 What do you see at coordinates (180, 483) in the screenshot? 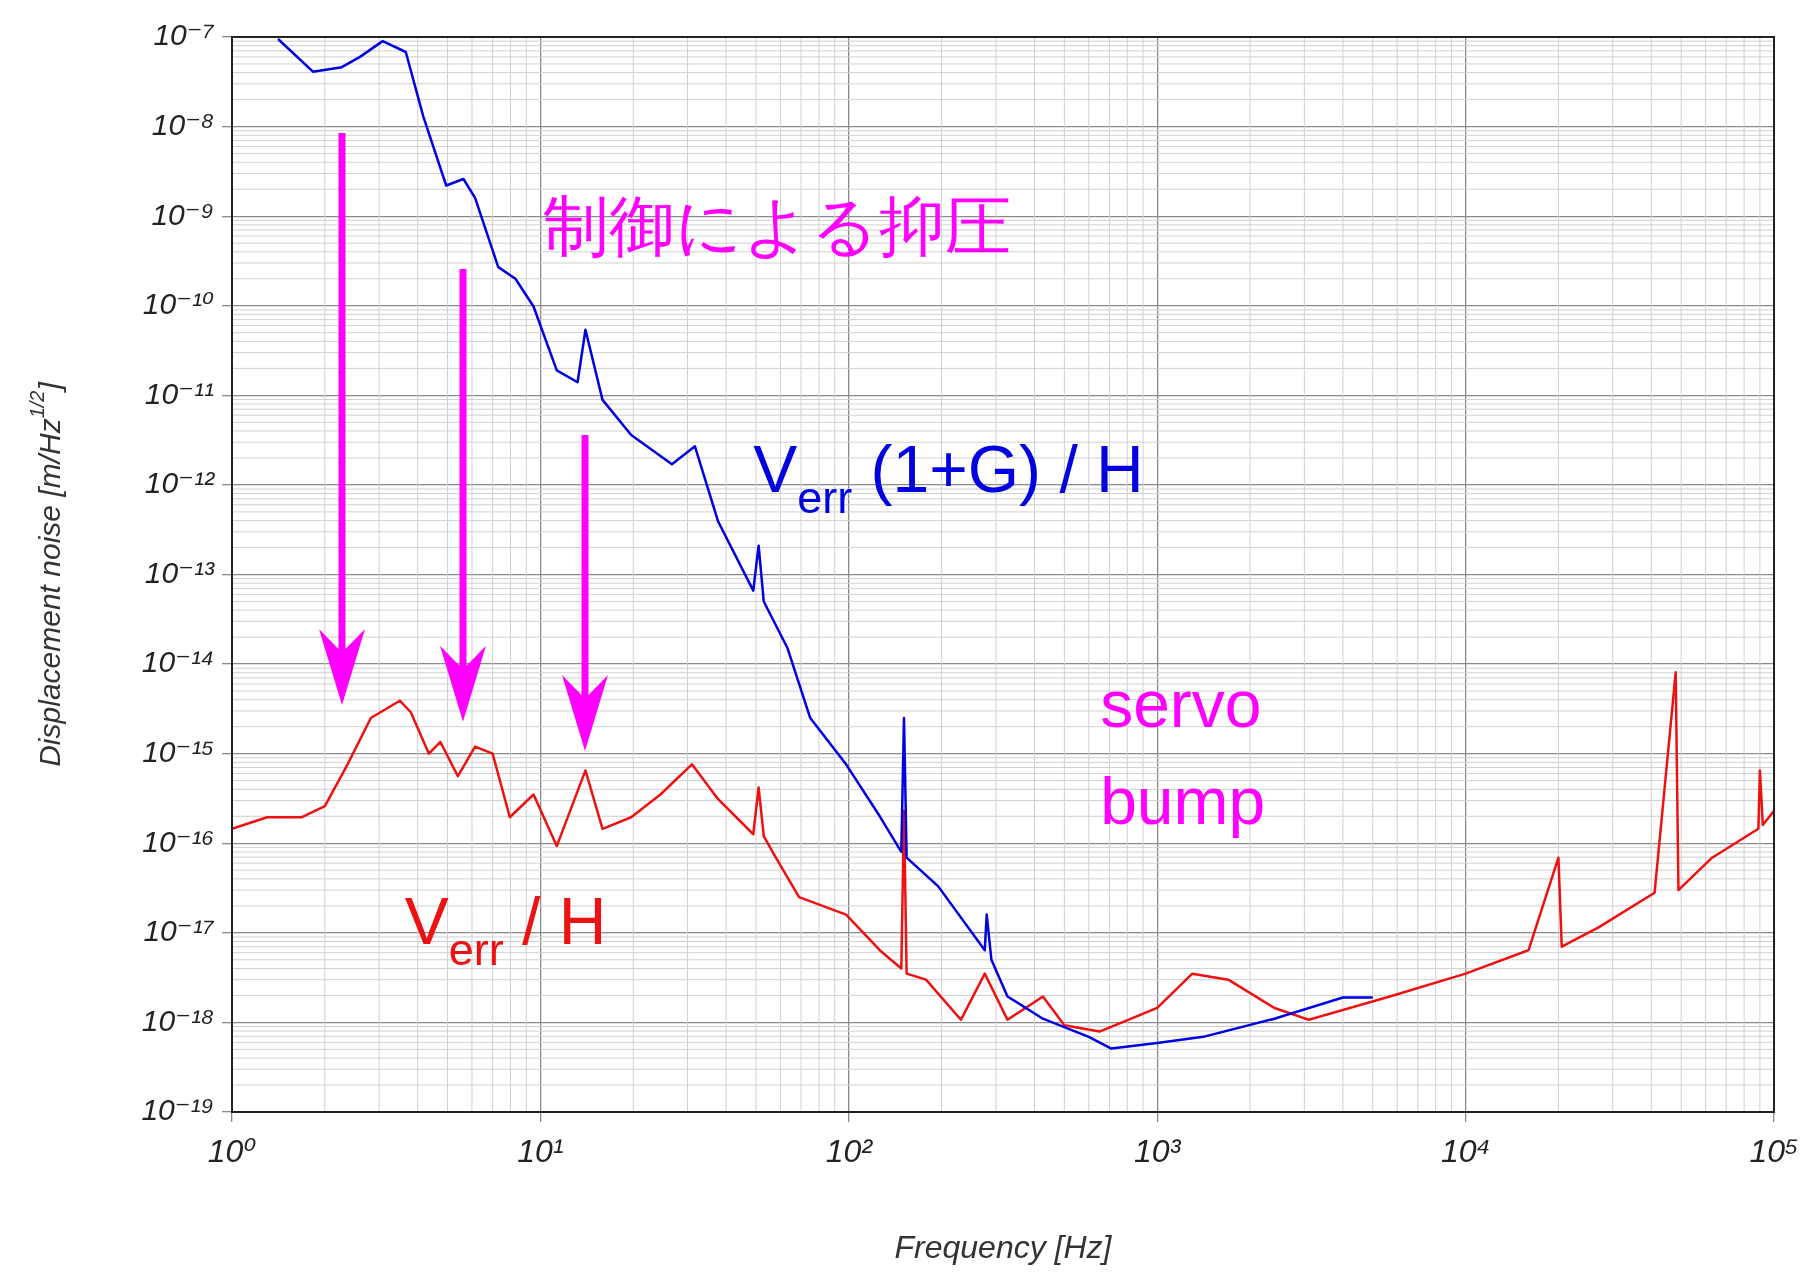
I see `y-tick-label: 10⁻¹²` at bounding box center [180, 483].